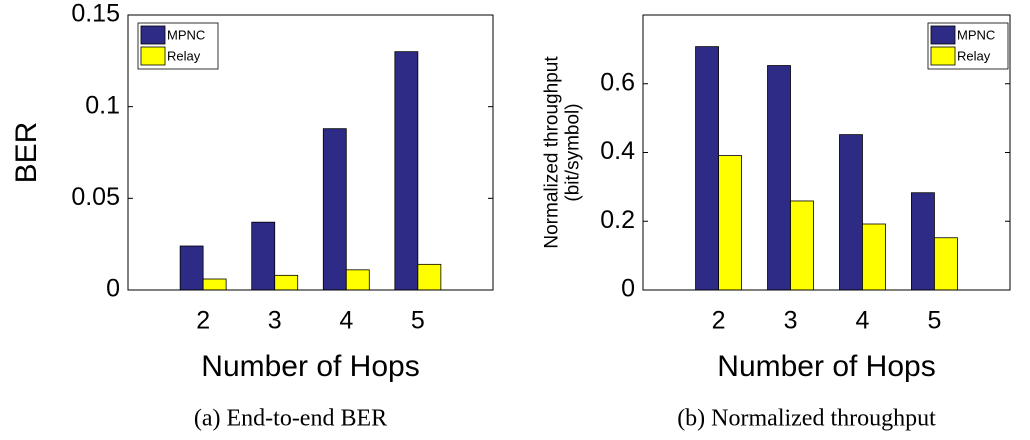 This screenshot has height=440, width=1030. Describe the element at coordinates (95, 14) in the screenshot. I see `y-tick-label: 0.15` at that location.